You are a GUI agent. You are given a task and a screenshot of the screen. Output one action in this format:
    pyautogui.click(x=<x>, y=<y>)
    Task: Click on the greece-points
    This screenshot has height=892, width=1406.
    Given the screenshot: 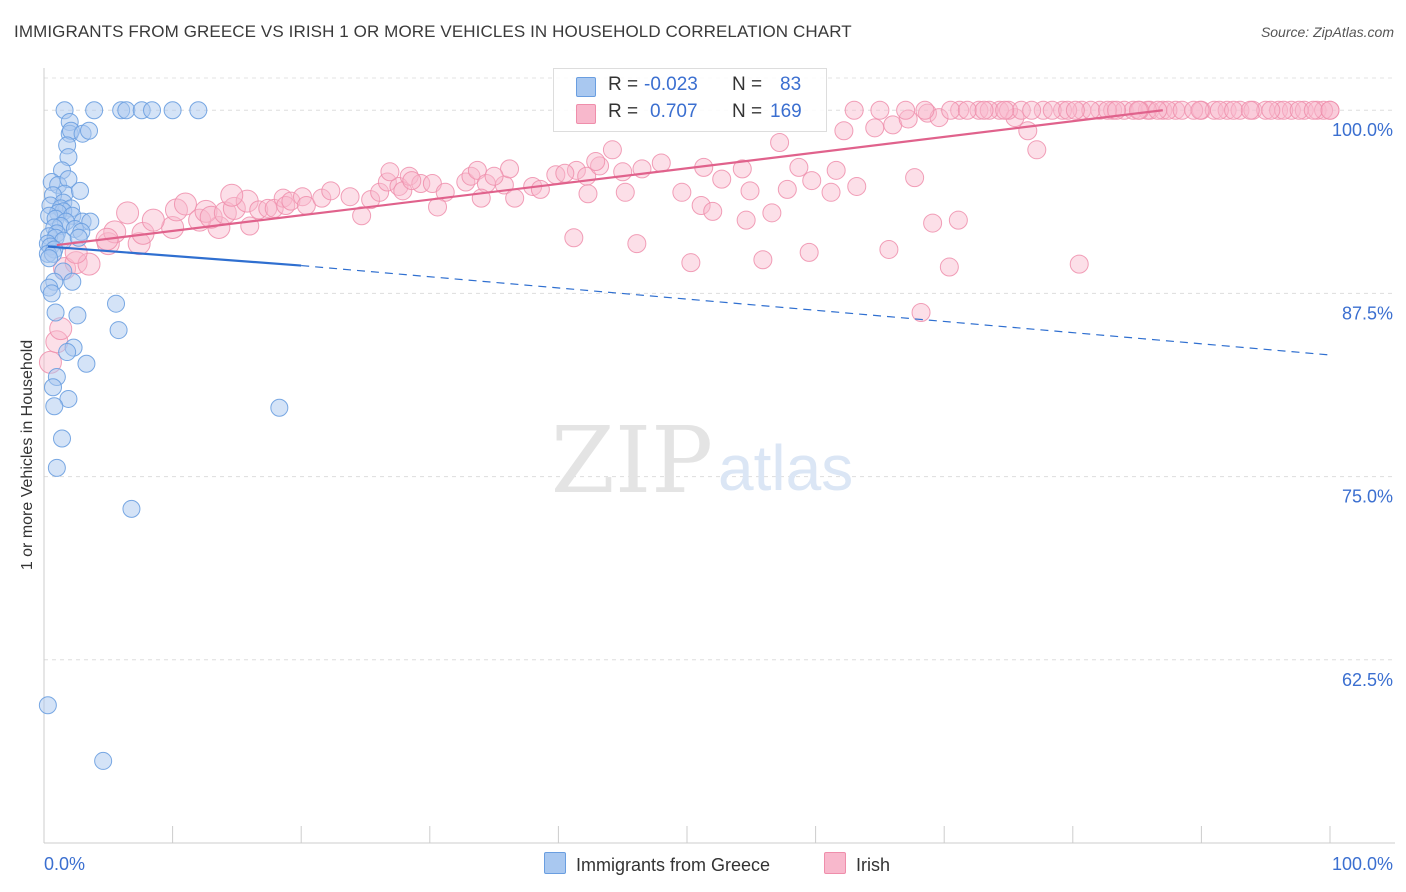 What is the action you would take?
    pyautogui.click(x=163, y=435)
    